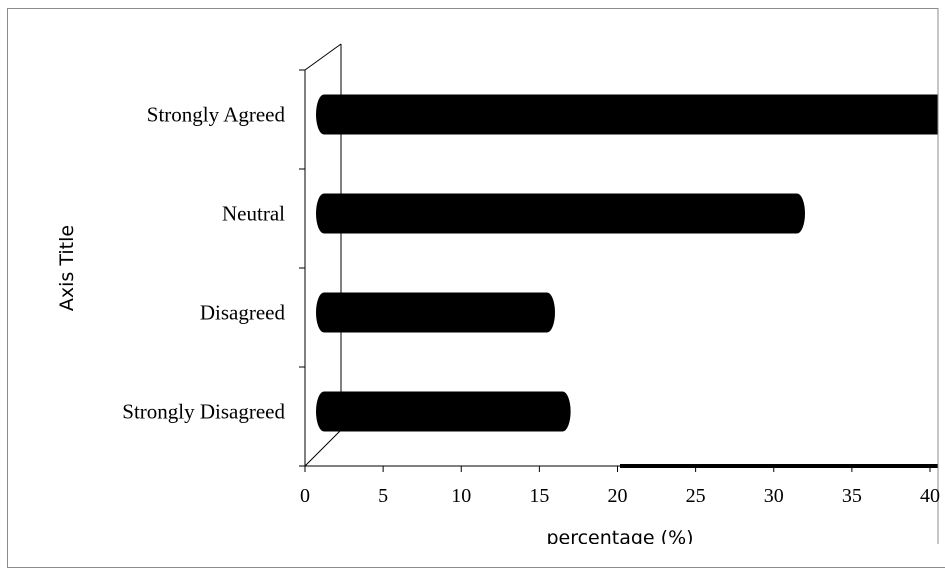 The height and width of the screenshot is (568, 945). What do you see at coordinates (323, 57) in the screenshot?
I see `wall-top-edge` at bounding box center [323, 57].